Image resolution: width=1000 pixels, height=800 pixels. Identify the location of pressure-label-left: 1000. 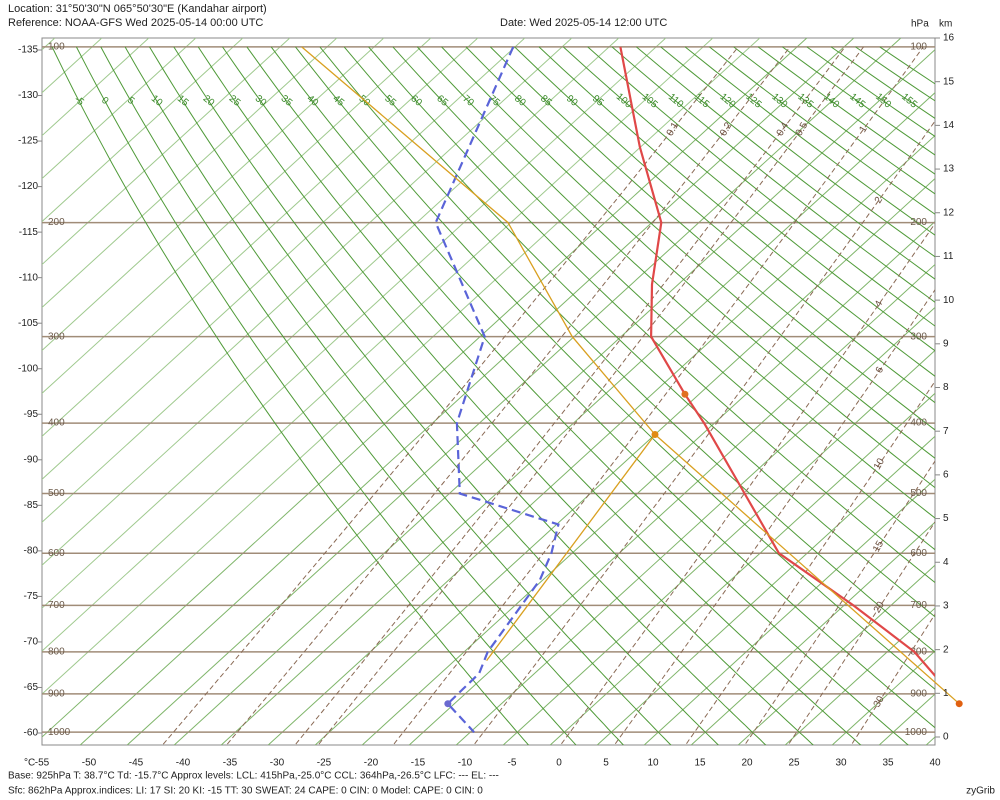
(59, 732).